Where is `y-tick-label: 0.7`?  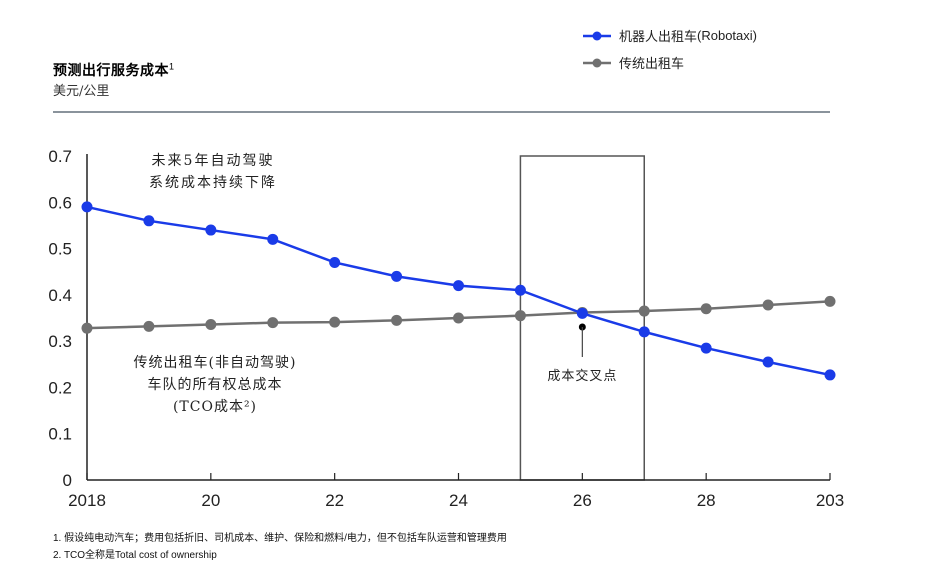 y-tick-label: 0.7 is located at coordinates (60, 156).